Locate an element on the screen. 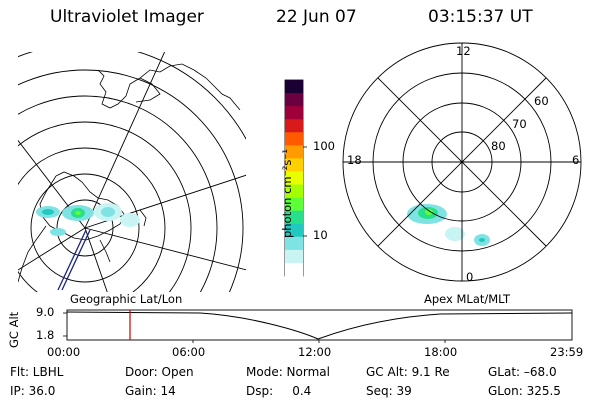 The height and width of the screenshot is (400, 600). altitude-ytick-high: 9.0 is located at coordinates (45, 312).